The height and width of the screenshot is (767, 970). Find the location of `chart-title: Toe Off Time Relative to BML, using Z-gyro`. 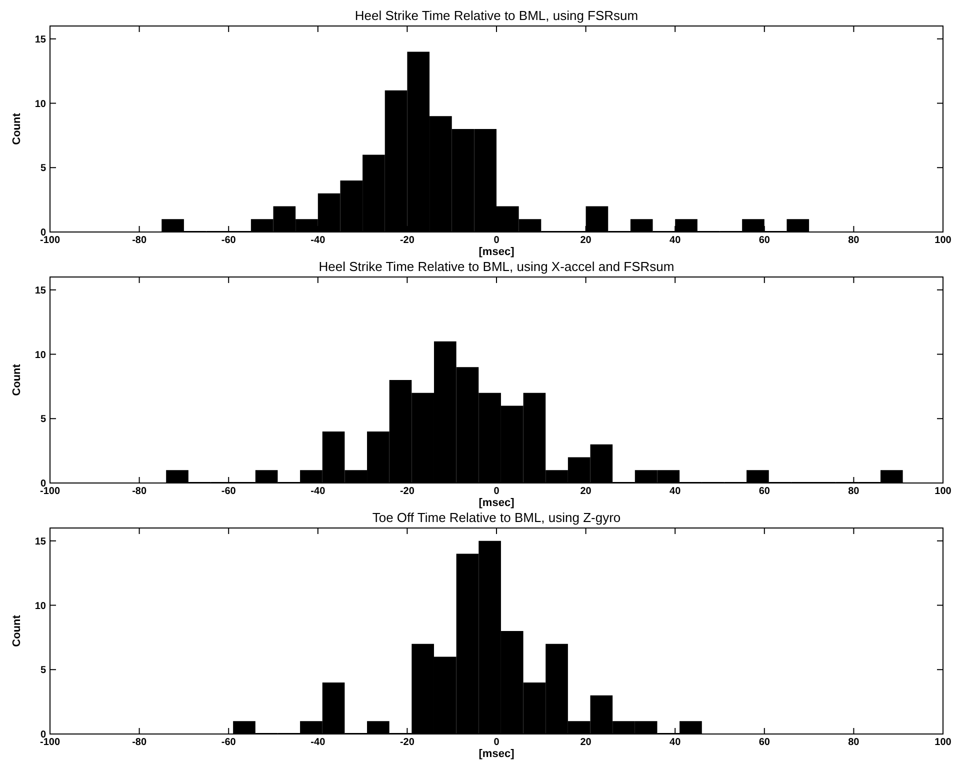

chart-title: Toe Off Time Relative to BML, using Z-gyro is located at coordinates (496, 517).